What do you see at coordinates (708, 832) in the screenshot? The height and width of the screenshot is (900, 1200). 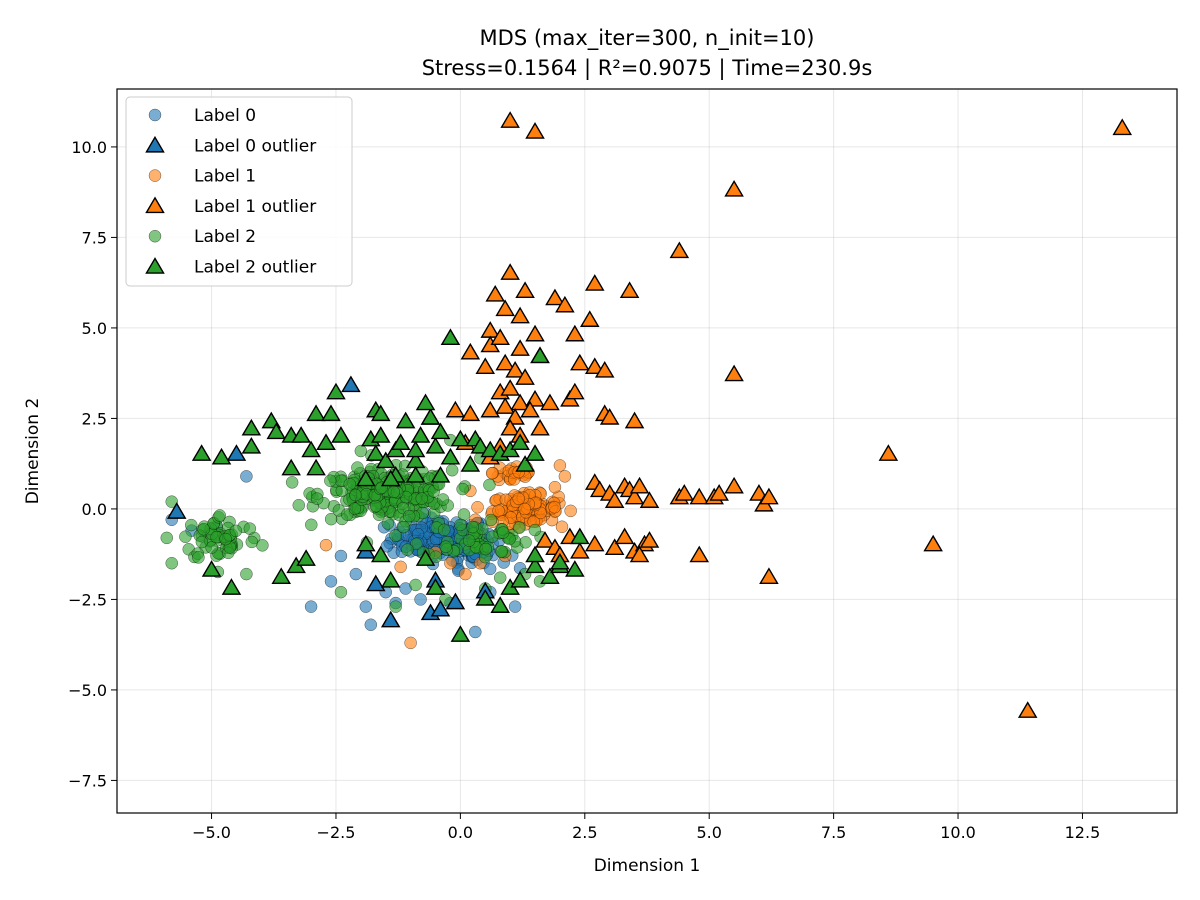 I see `x-tick-label: 5.0` at bounding box center [708, 832].